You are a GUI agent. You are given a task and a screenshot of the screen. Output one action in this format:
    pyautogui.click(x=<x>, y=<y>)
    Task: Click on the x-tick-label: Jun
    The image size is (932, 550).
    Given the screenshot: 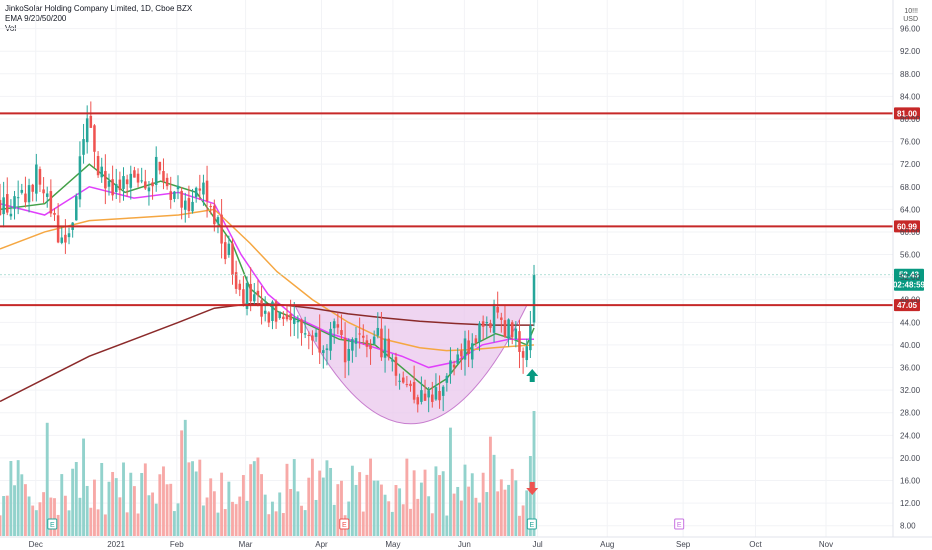 What is the action you would take?
    pyautogui.click(x=464, y=544)
    